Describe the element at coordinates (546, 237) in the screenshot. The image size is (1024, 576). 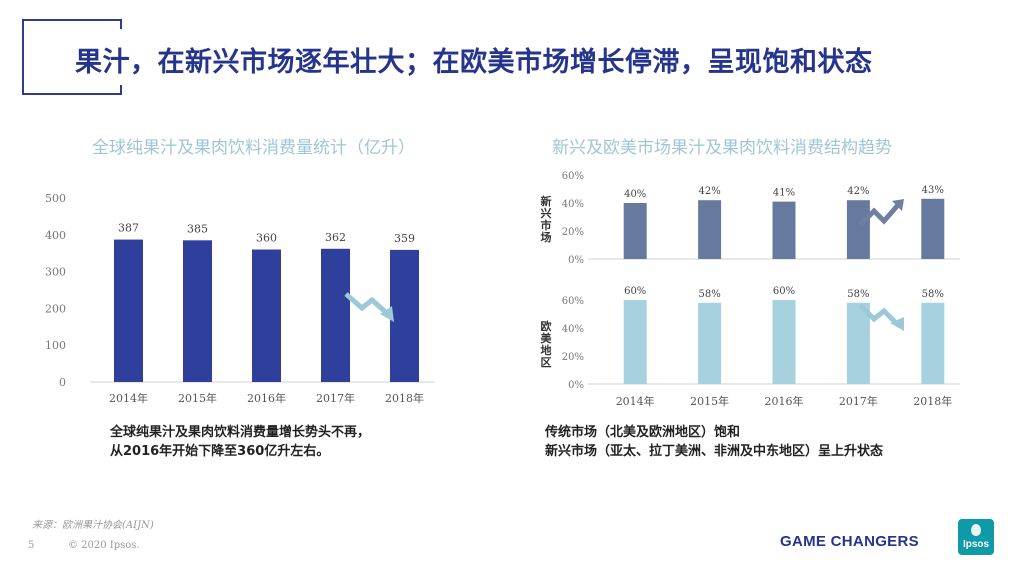
I see `panel-label-char: 场` at that location.